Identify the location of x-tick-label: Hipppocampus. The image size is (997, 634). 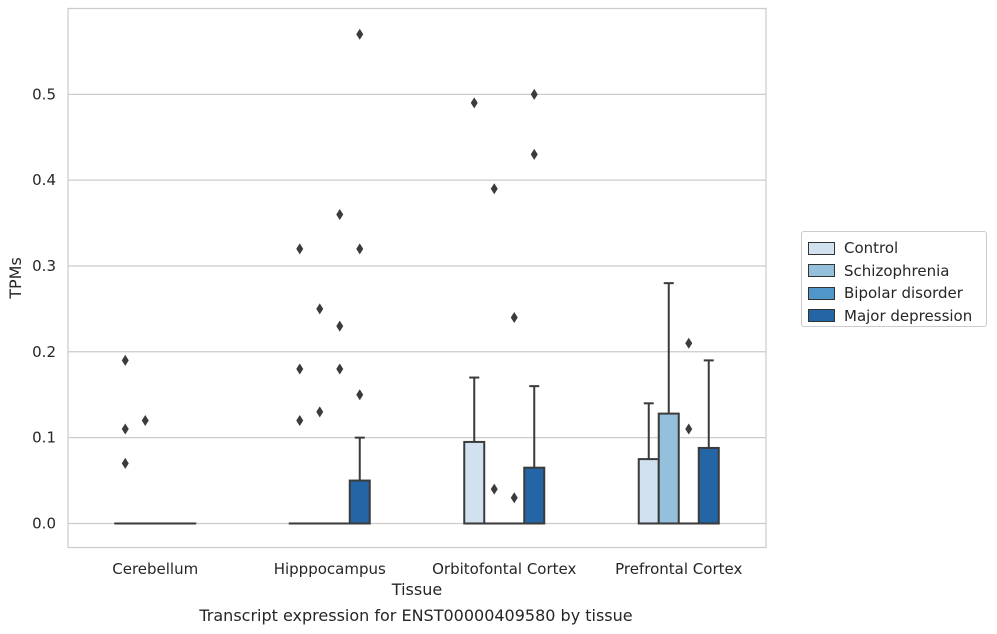
(330, 569).